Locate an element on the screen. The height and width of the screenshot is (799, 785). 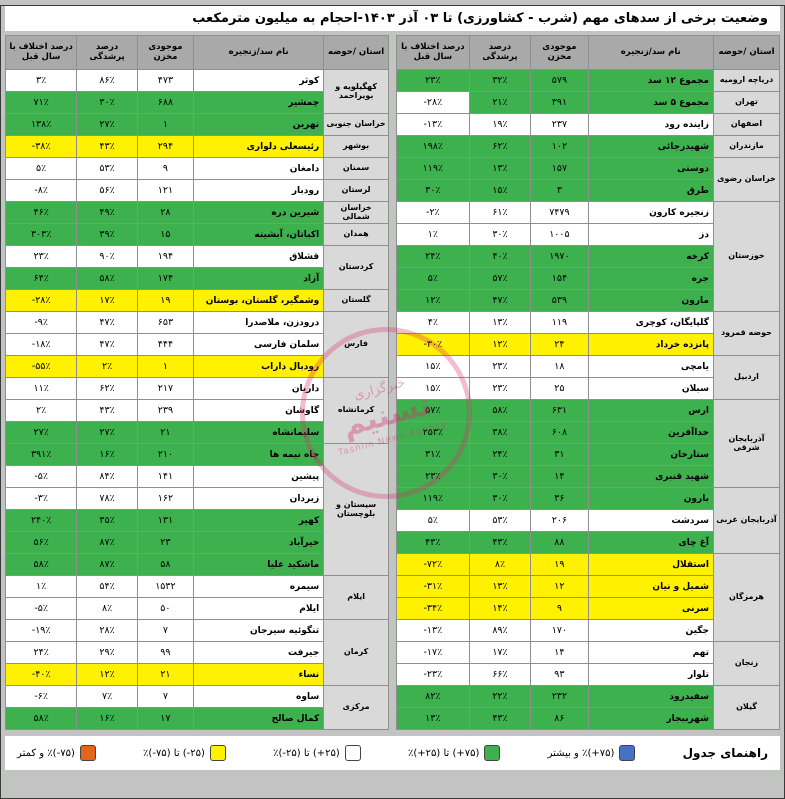
dam-name-cell: اکباتان، آبشینه is located at coordinates (258, 234).